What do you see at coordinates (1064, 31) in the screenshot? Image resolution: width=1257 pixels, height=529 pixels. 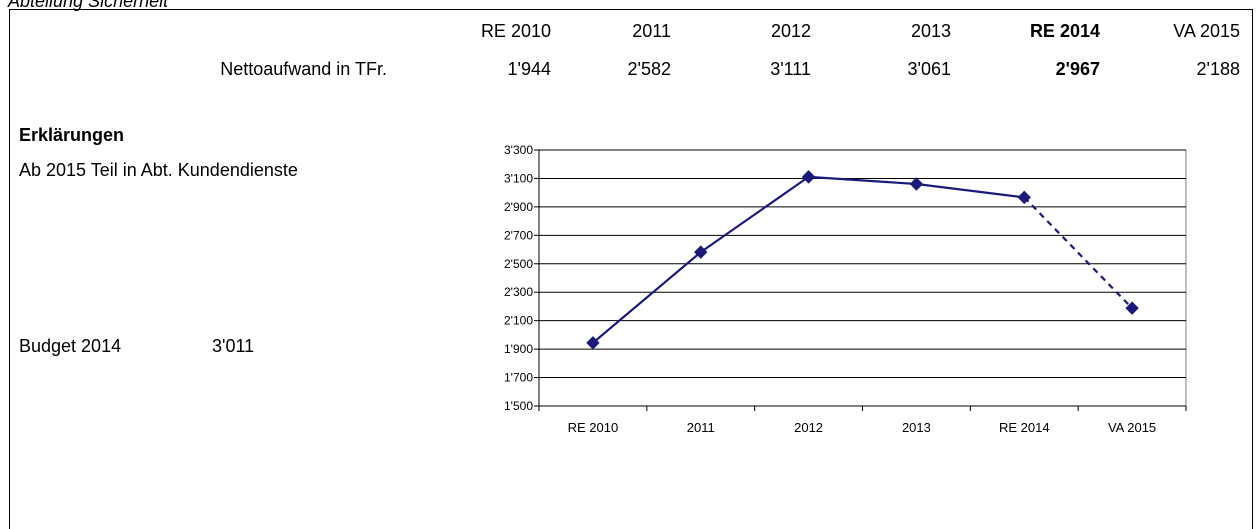 I see `column-header: RE 2014` at bounding box center [1064, 31].